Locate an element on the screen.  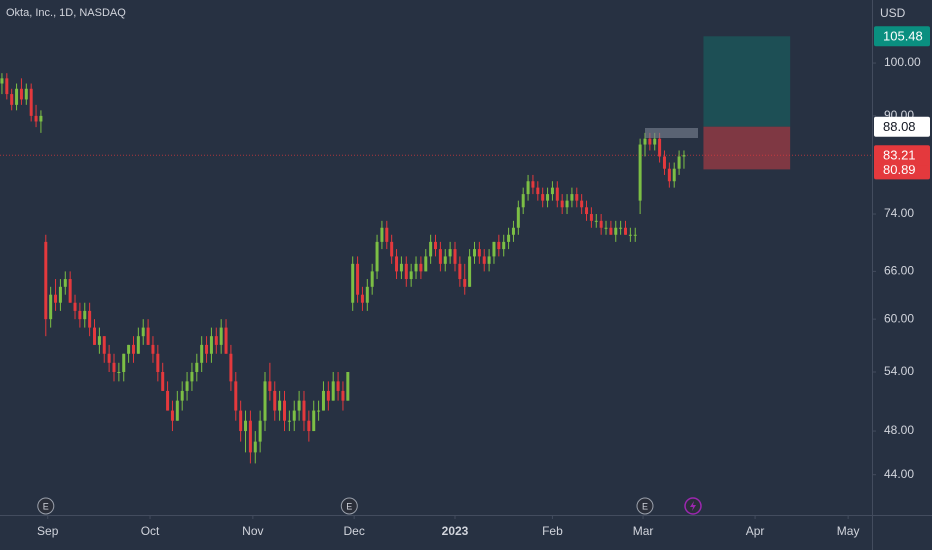
entry-badge-text: 88.08 is located at coordinates (899, 126).